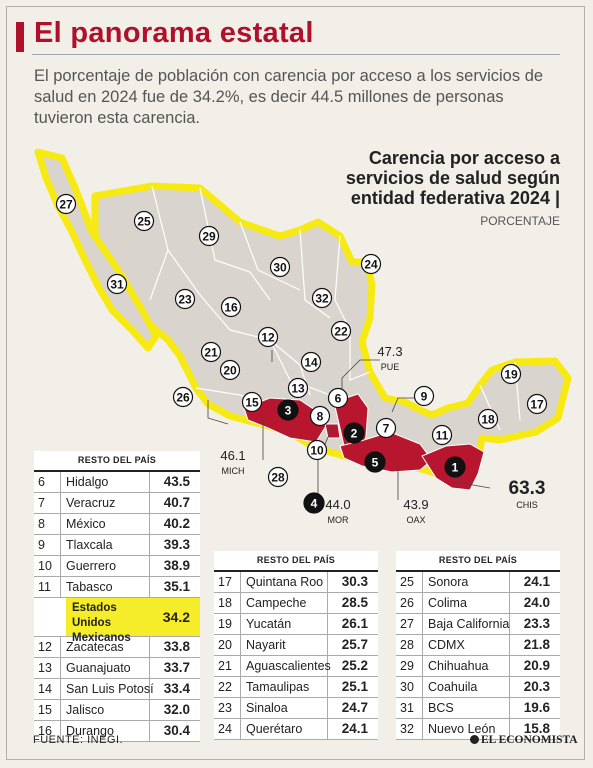  Describe the element at coordinates (455, 468) in the screenshot. I see `rank-marker-label: 1` at that location.